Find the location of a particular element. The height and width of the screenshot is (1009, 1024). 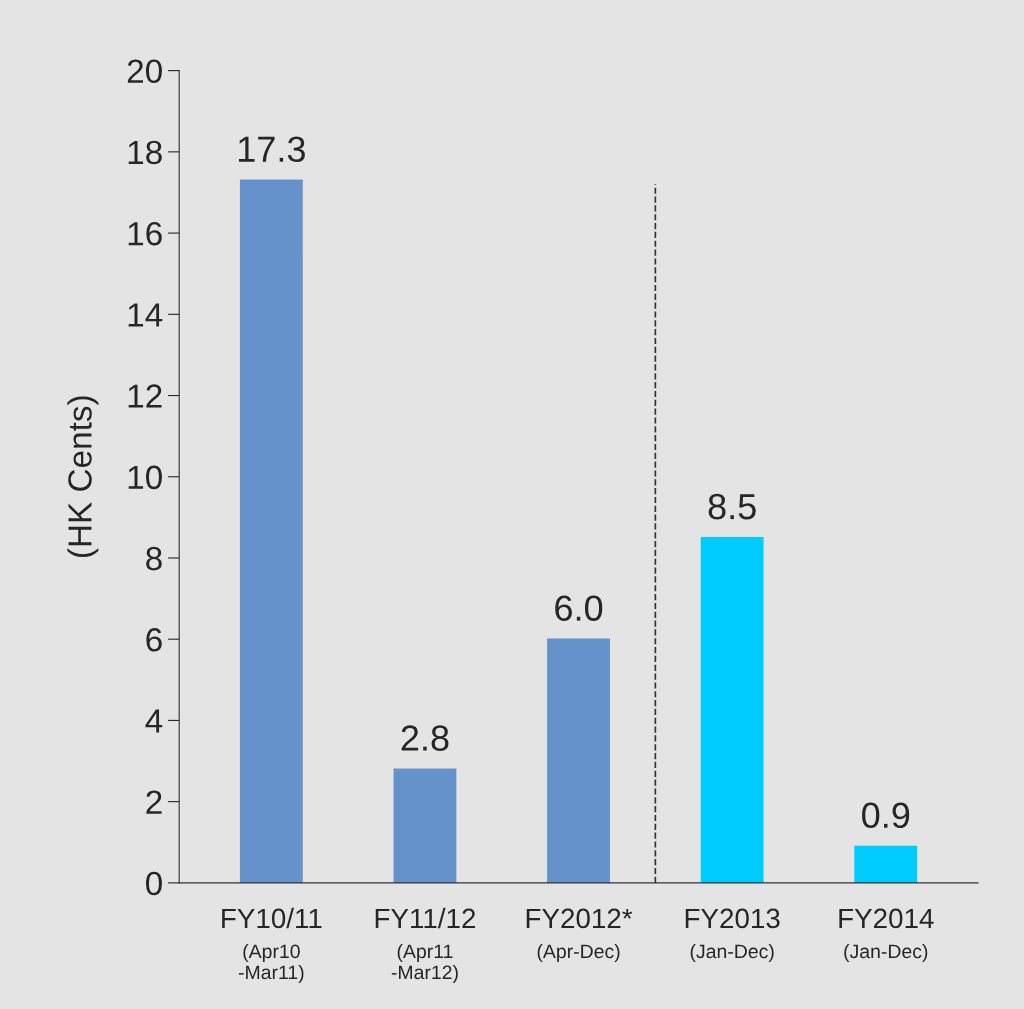

x-tick-label: FY10/11 (Apr10 -Mar11) is located at coordinates (272, 945).